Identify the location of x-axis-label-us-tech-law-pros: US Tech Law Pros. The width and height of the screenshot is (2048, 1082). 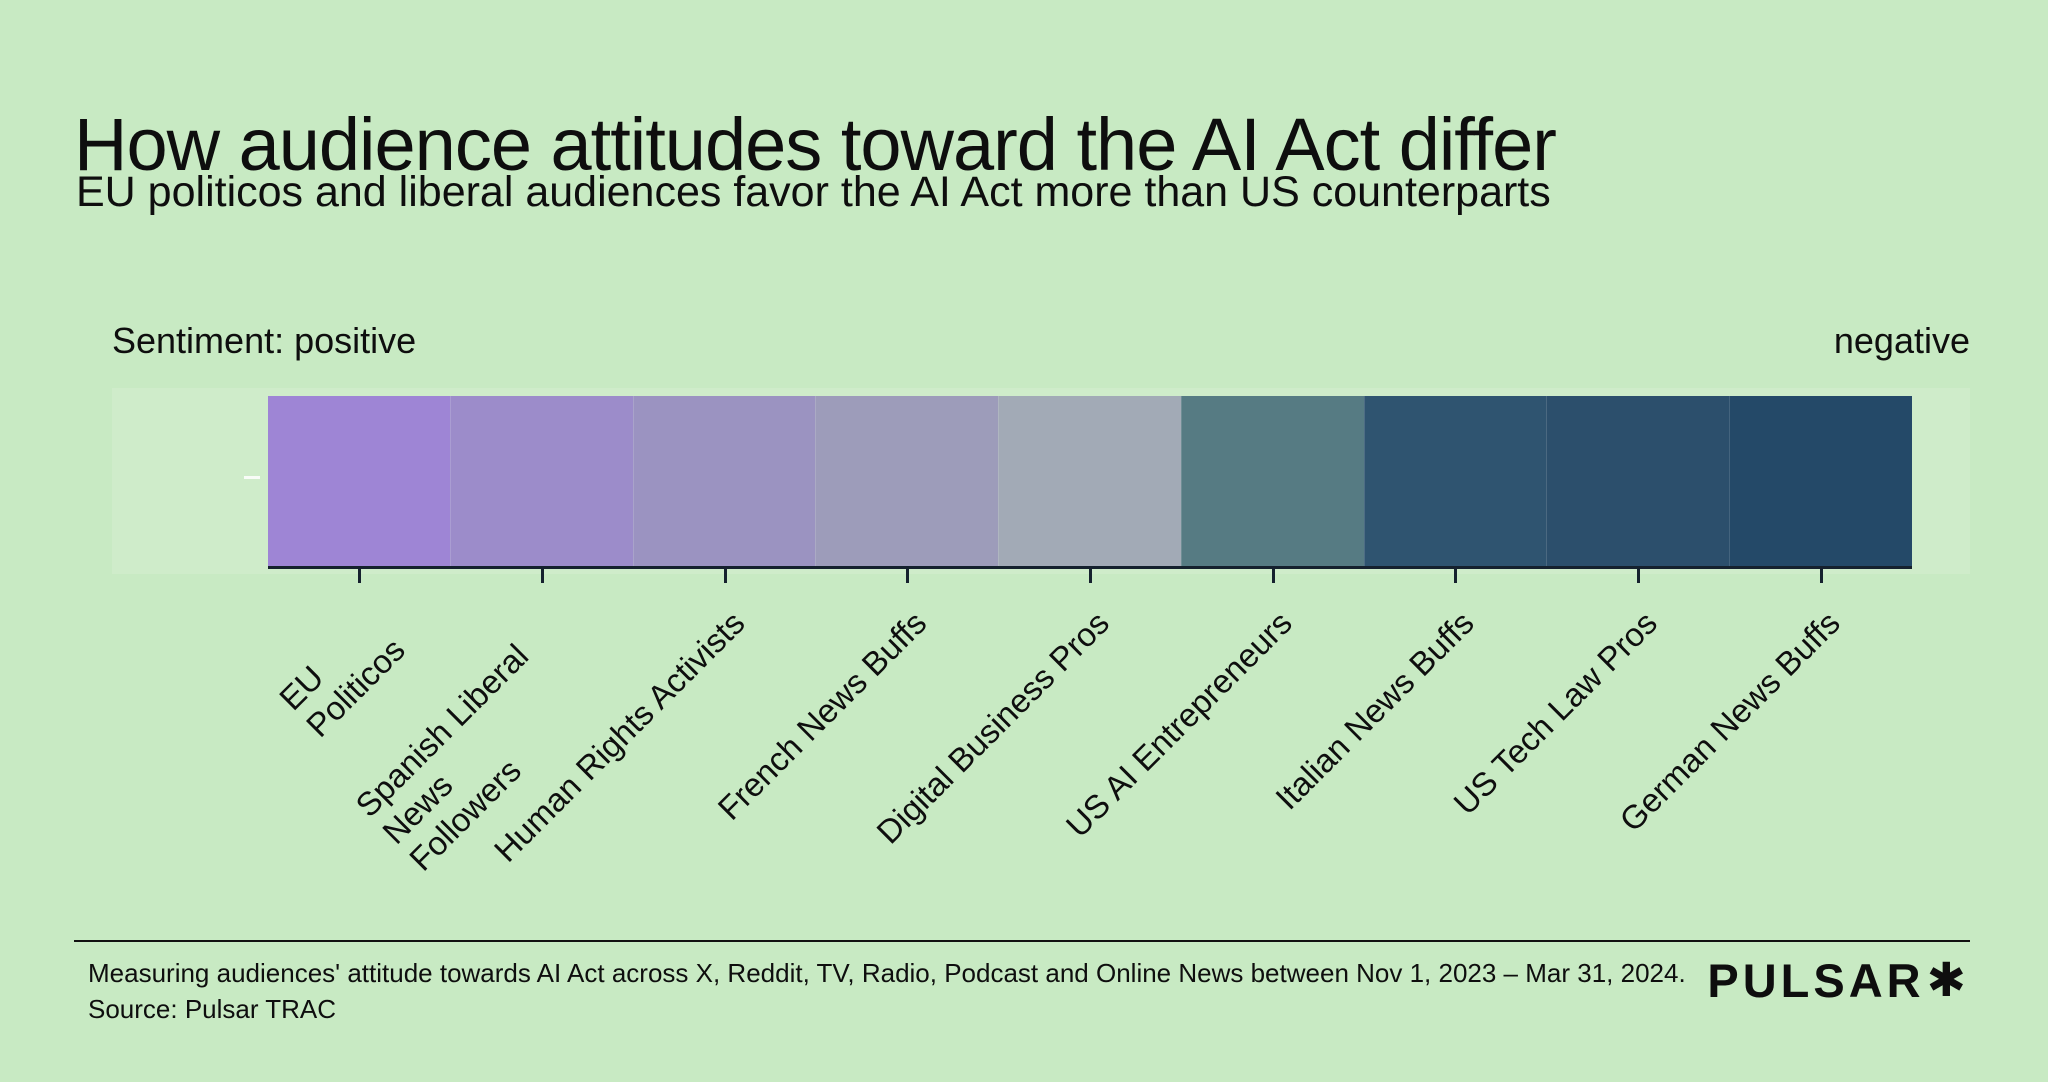
(1555, 713).